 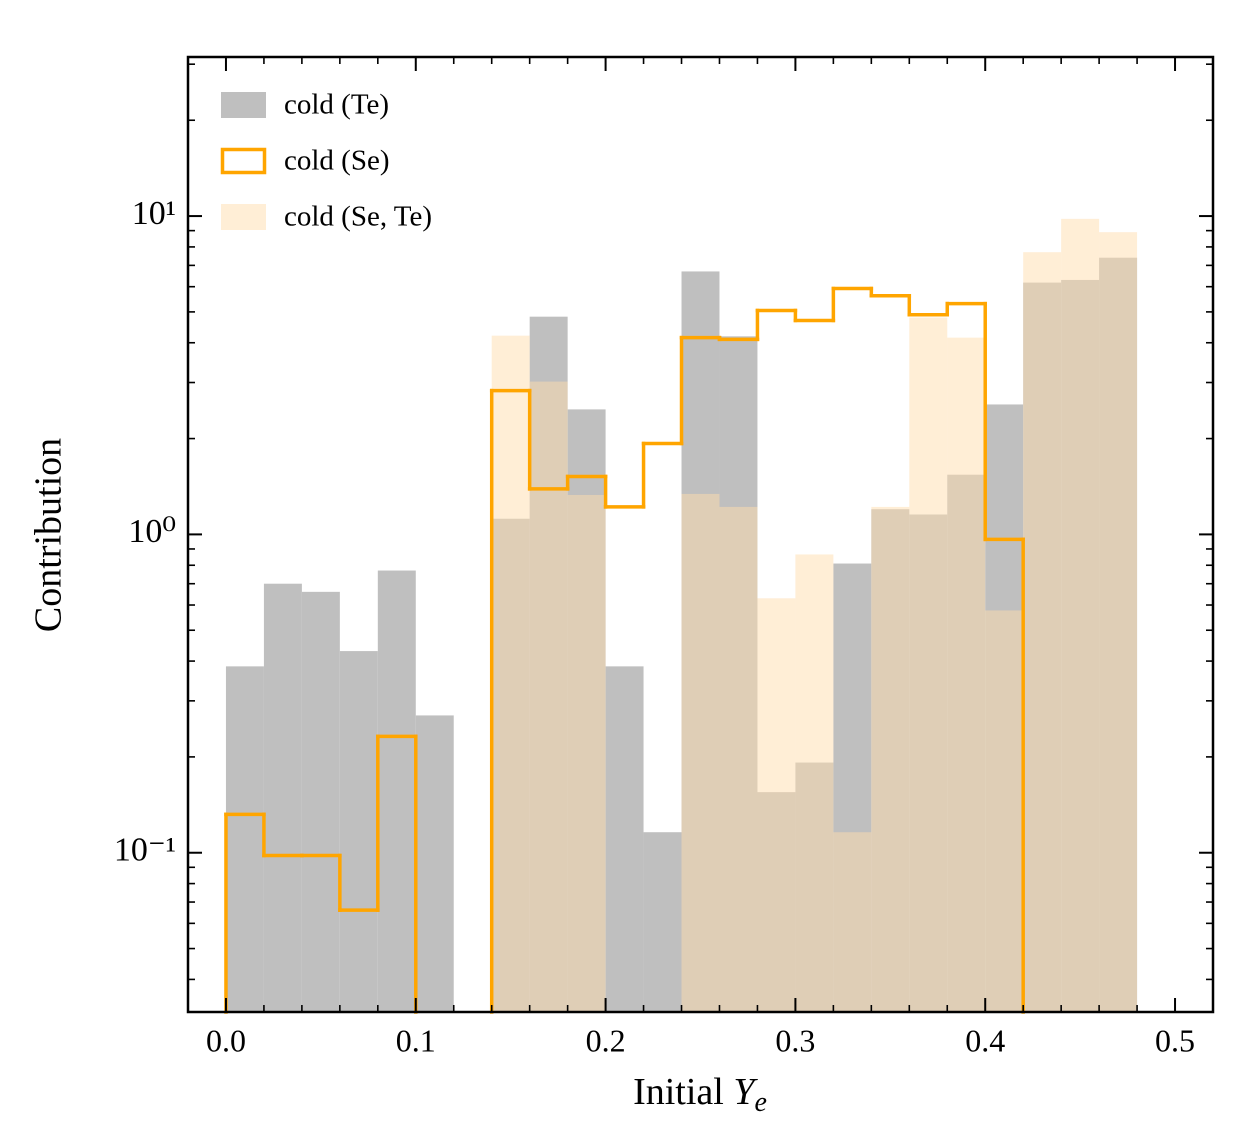 I want to click on legend-label: cold (Se, Te), so click(x=358, y=217).